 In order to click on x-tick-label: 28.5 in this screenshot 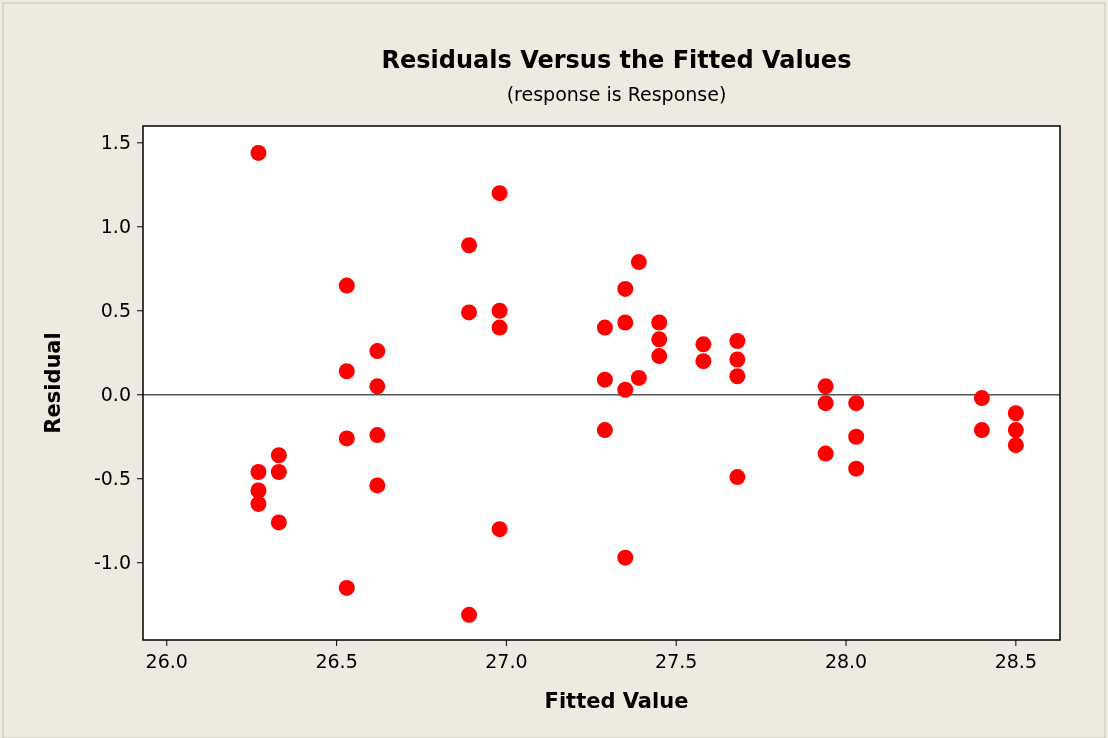, I will do `click(1015, 661)`.